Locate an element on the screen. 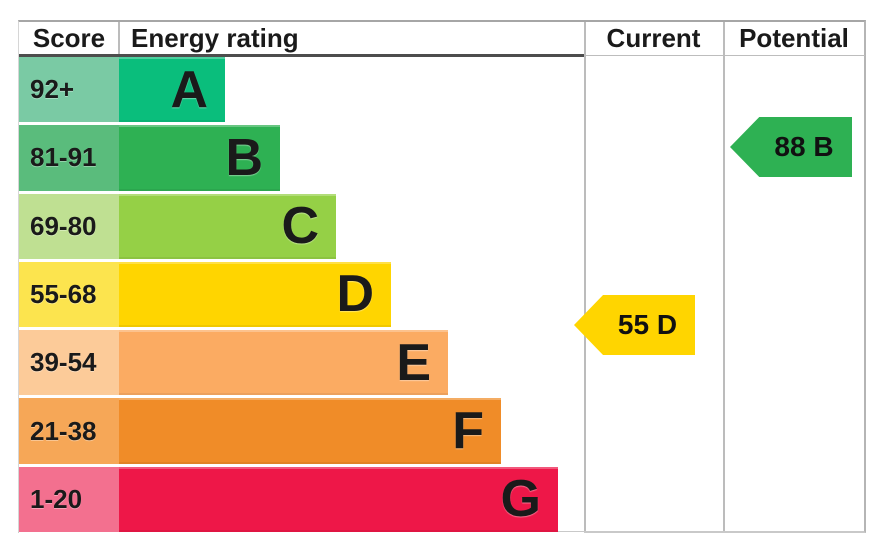  rating-bar-f: F is located at coordinates (310, 431).